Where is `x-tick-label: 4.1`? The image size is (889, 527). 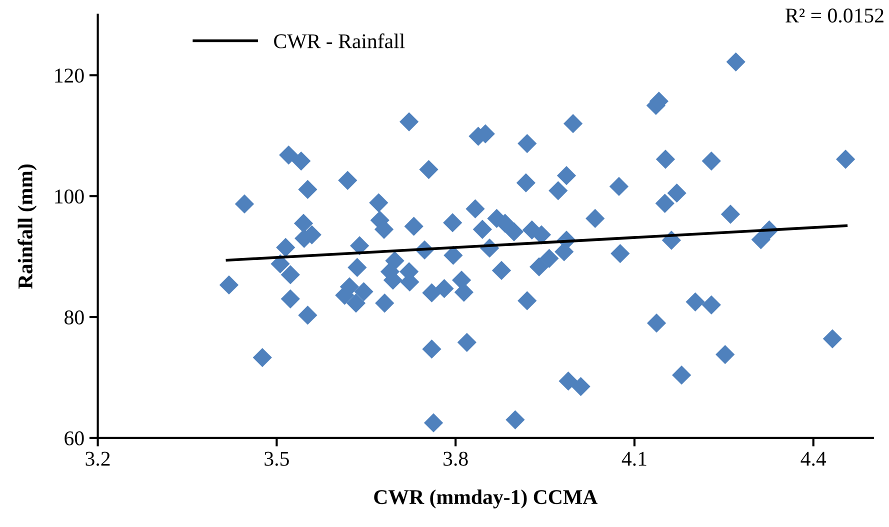
x-tick-label: 4.1 is located at coordinates (634, 459).